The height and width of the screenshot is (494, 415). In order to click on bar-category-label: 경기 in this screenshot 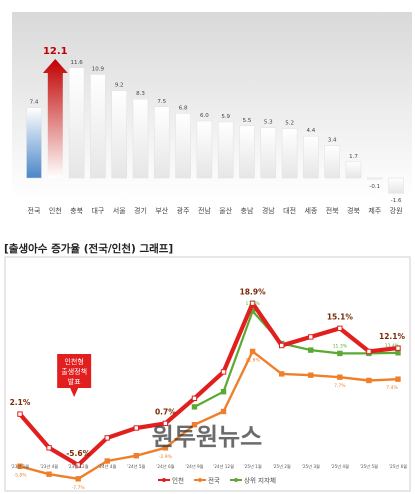, I will do `click(140, 210)`.